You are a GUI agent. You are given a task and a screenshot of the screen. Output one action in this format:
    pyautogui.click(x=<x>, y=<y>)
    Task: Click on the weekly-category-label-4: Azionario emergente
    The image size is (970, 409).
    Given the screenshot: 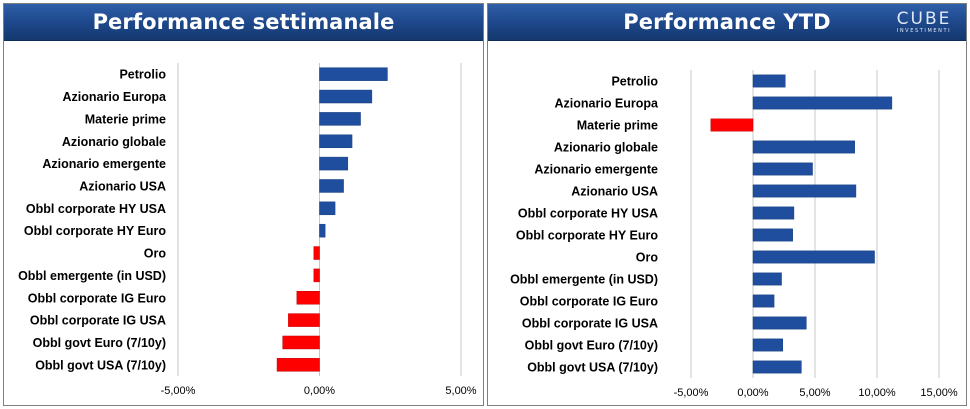 What is the action you would take?
    pyautogui.click(x=104, y=164)
    